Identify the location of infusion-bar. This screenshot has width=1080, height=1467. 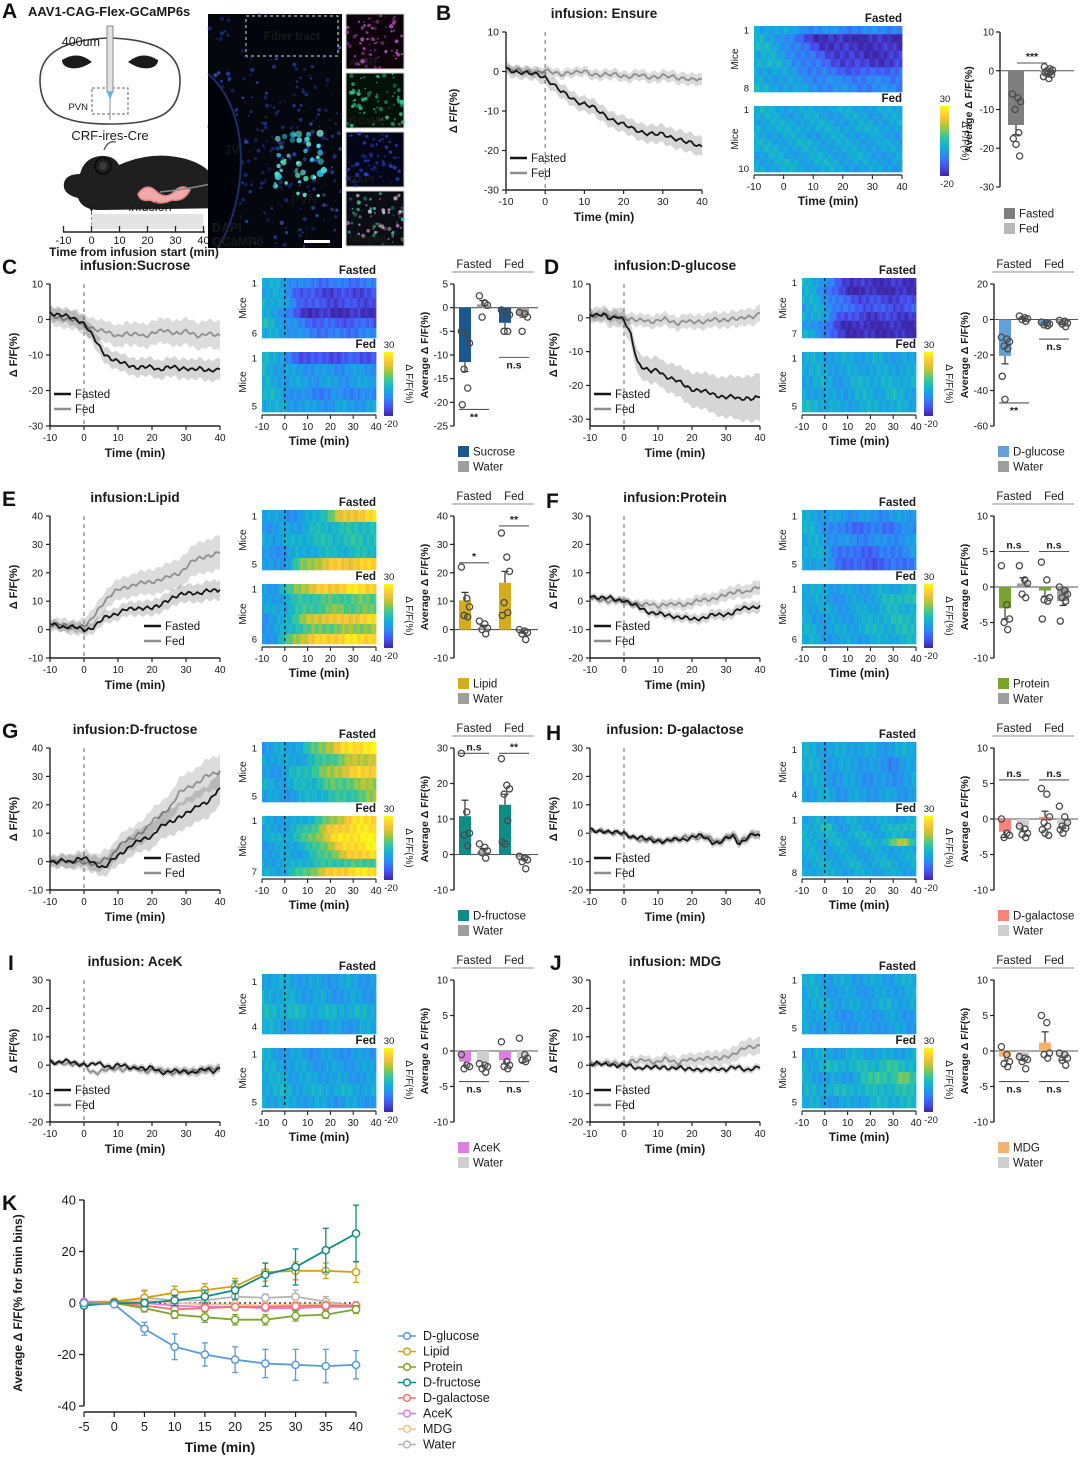
(147, 221).